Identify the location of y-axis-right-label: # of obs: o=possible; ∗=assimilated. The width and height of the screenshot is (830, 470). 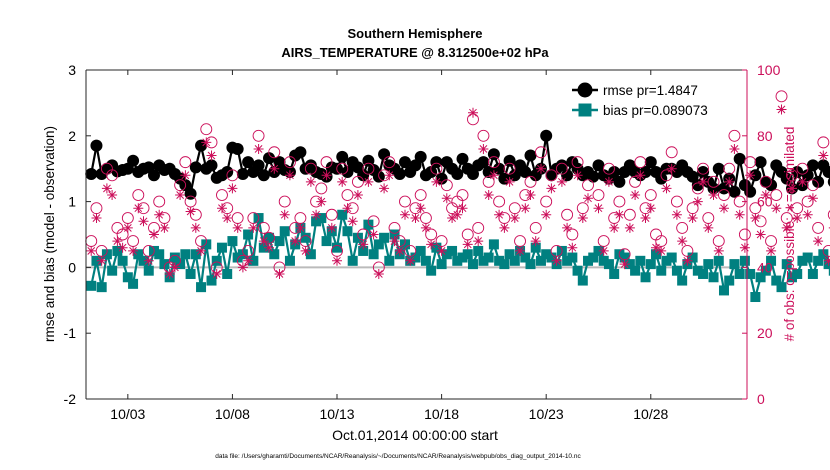
(789, 234).